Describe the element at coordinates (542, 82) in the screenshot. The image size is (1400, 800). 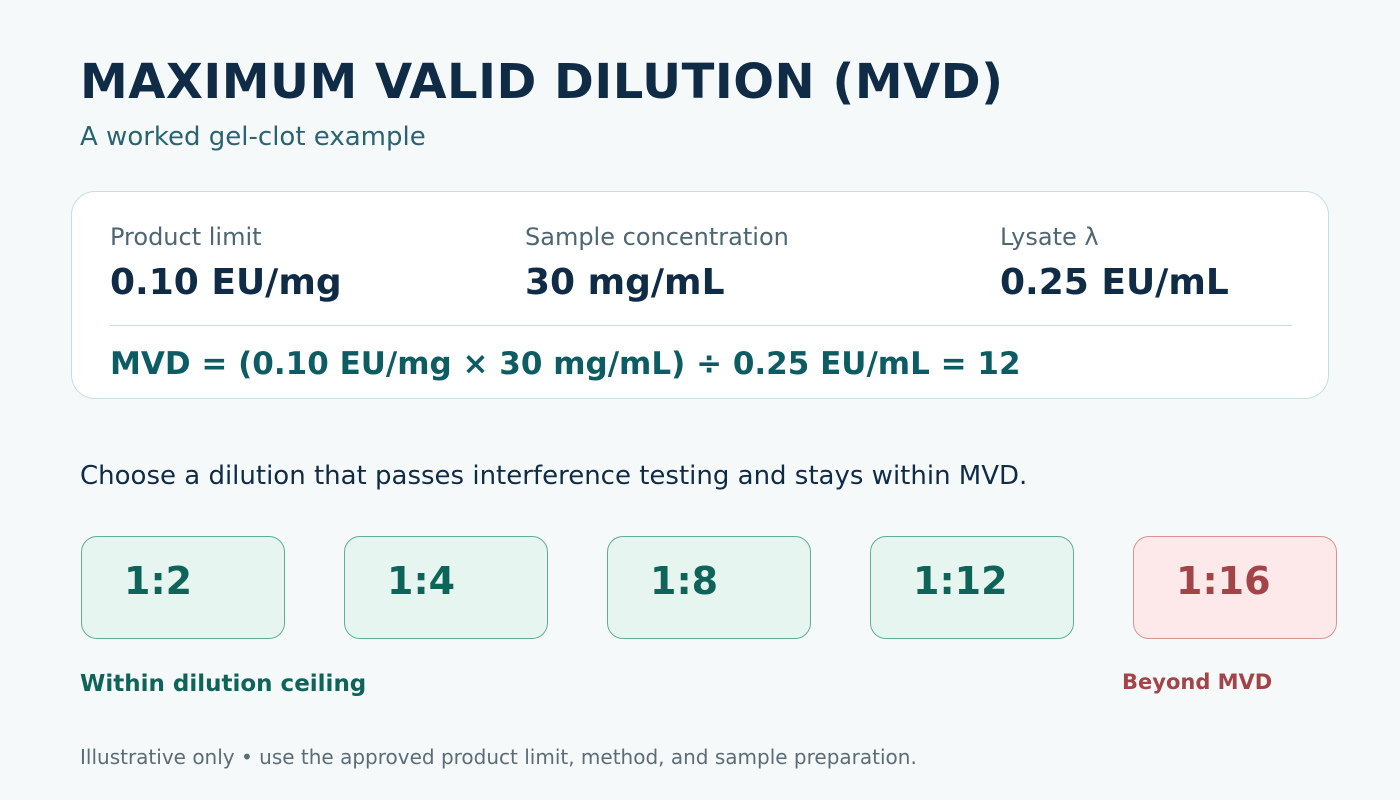
I see `page-title: MAXIMUM VALID DILUTION (MVD)` at that location.